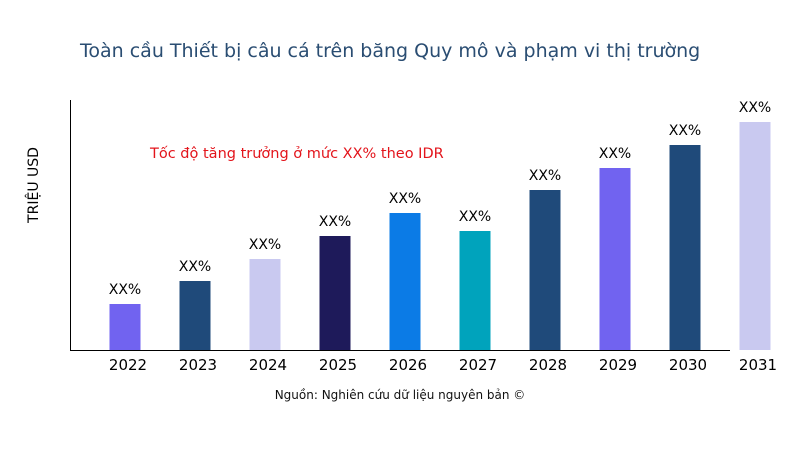  What do you see at coordinates (685, 247) in the screenshot?
I see `bar-2030` at bounding box center [685, 247].